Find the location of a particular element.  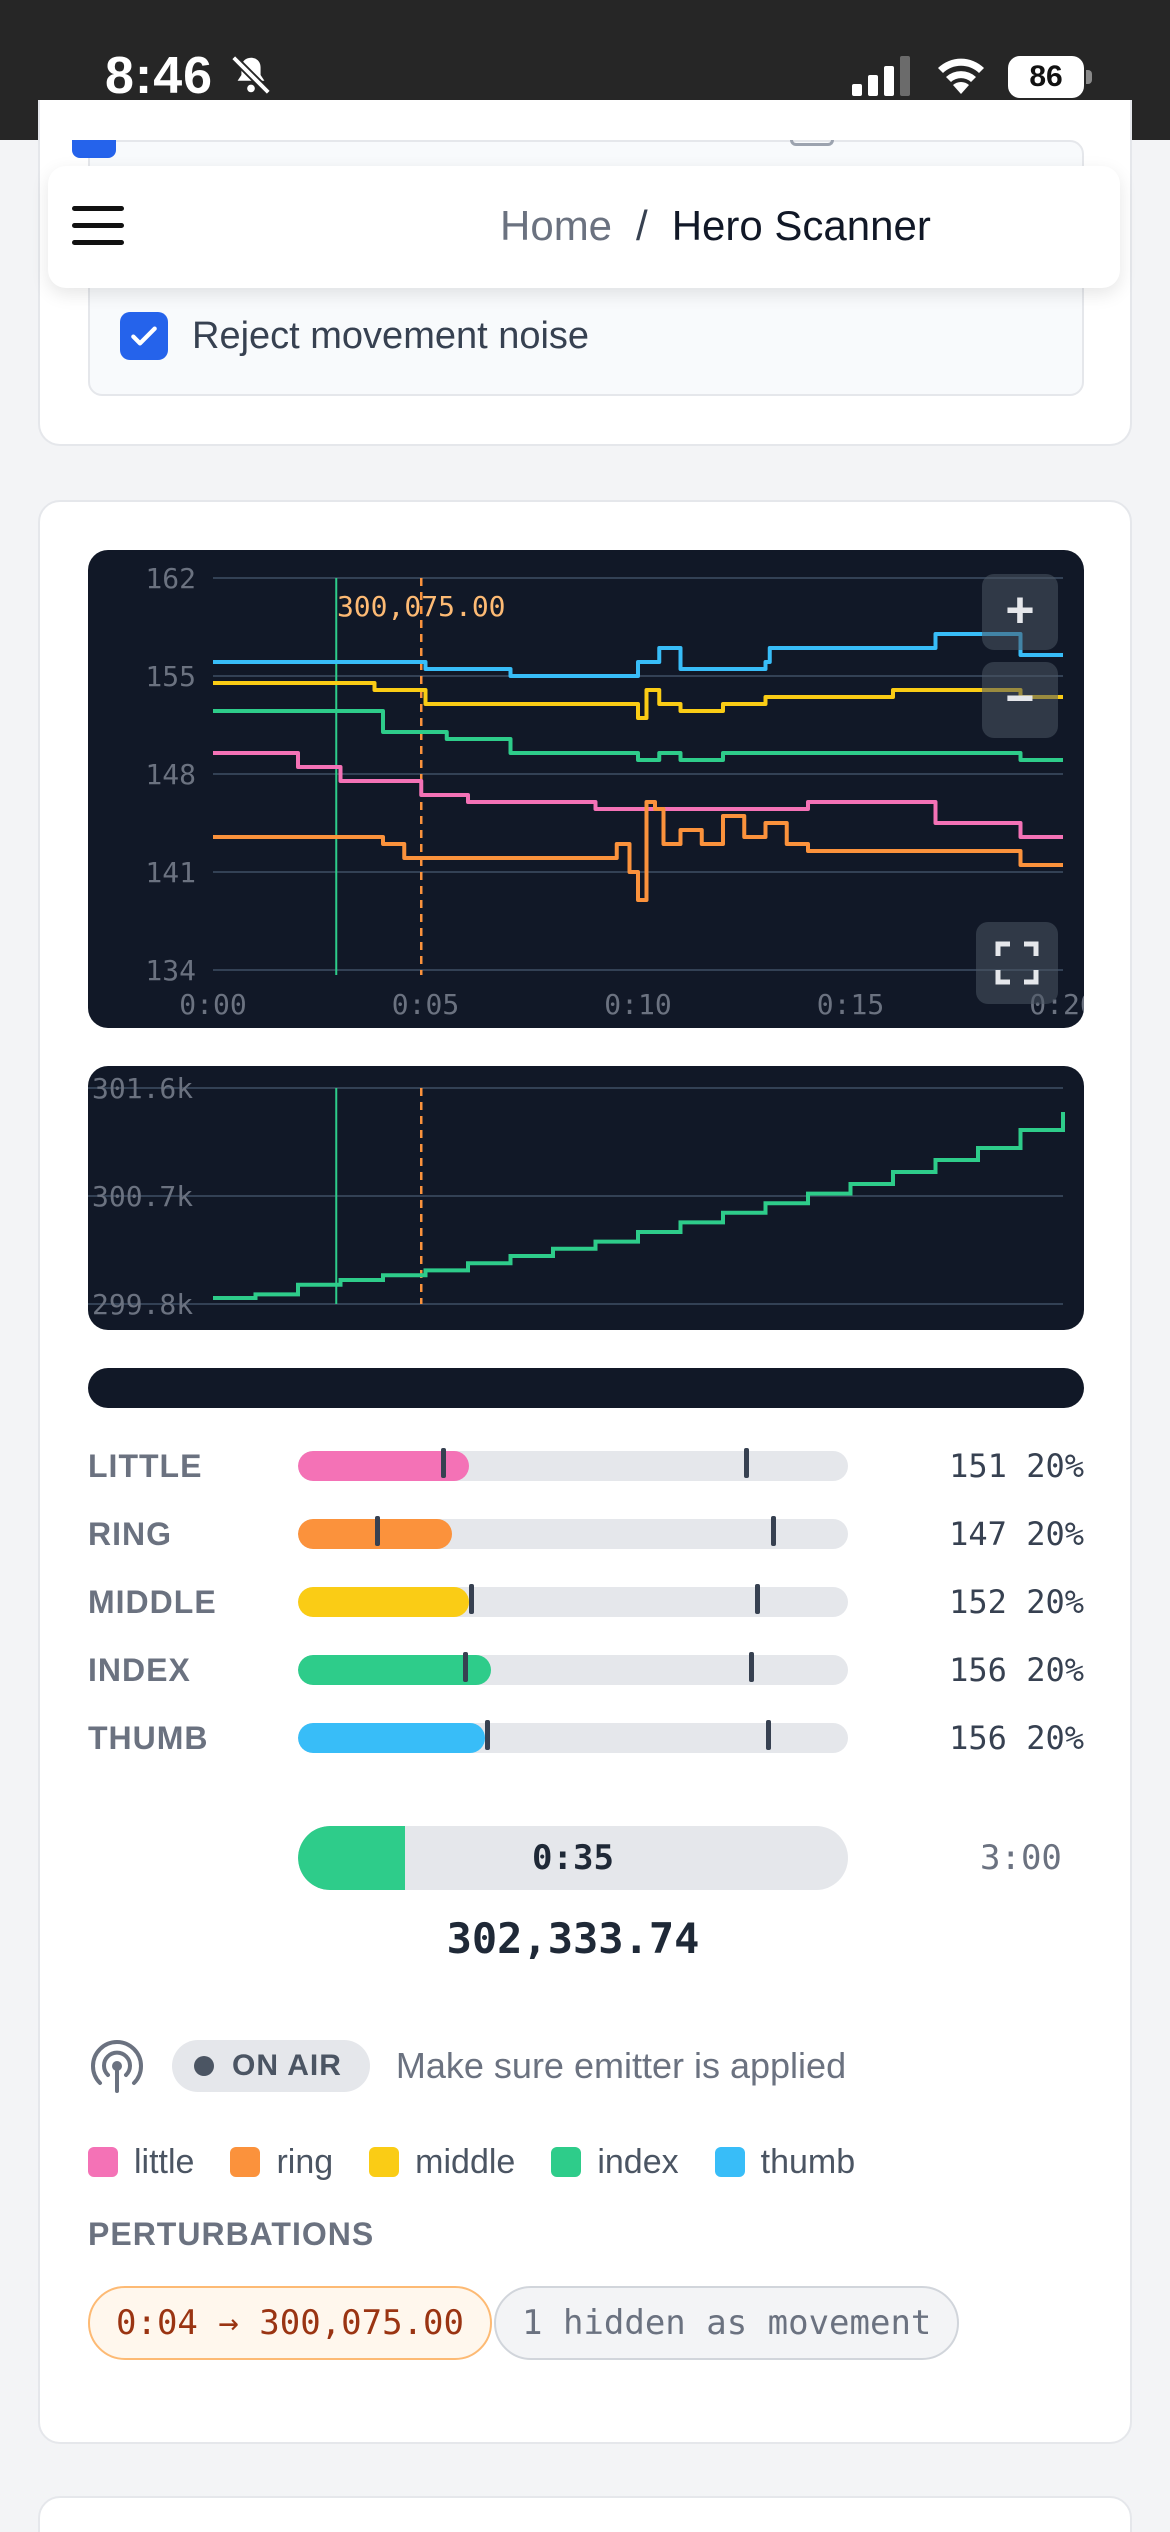

finger-value: 147 20% is located at coordinates (1016, 1534).